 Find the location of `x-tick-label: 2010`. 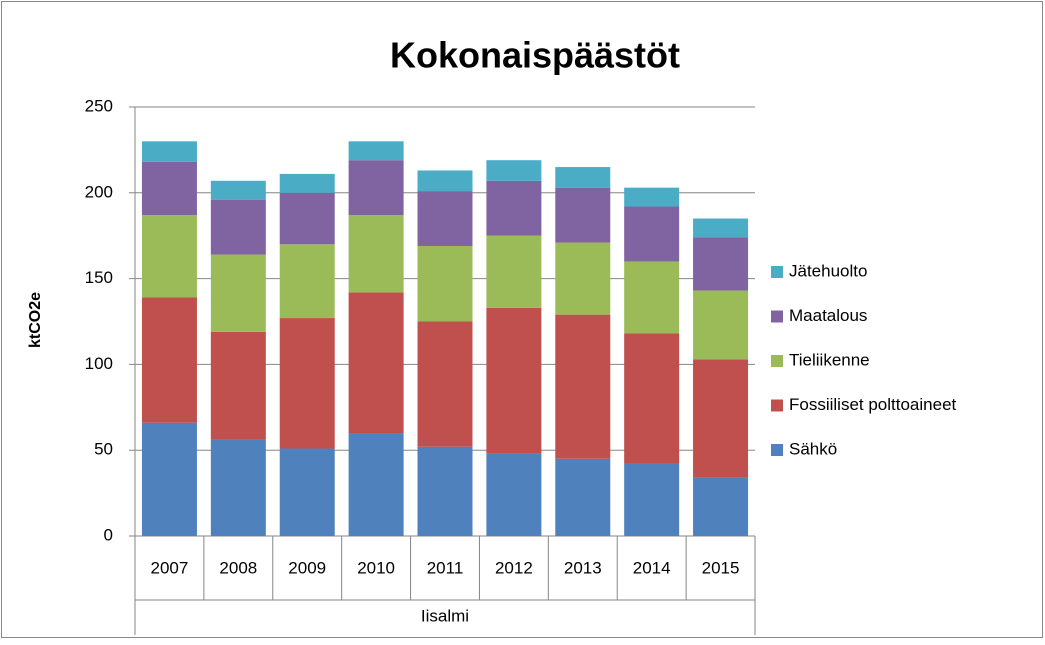

x-tick-label: 2010 is located at coordinates (376, 567).